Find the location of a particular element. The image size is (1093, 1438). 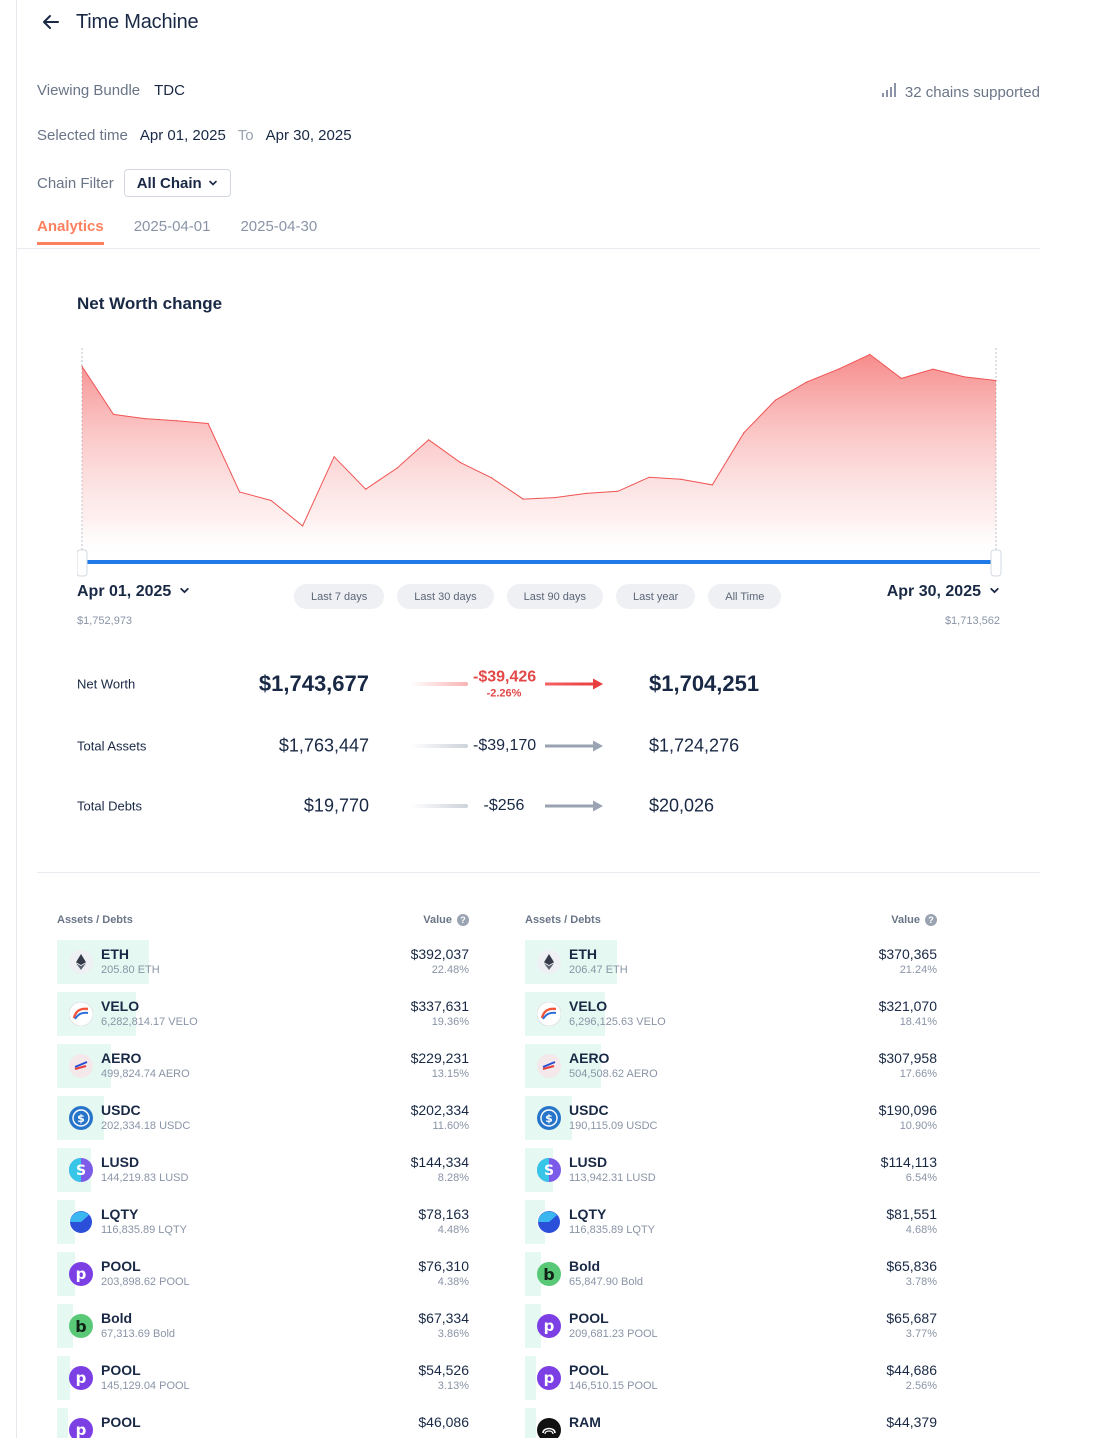

asset-row: VELO 6,296,125.63 VELO $321,070 18.41% is located at coordinates (731, 1010).